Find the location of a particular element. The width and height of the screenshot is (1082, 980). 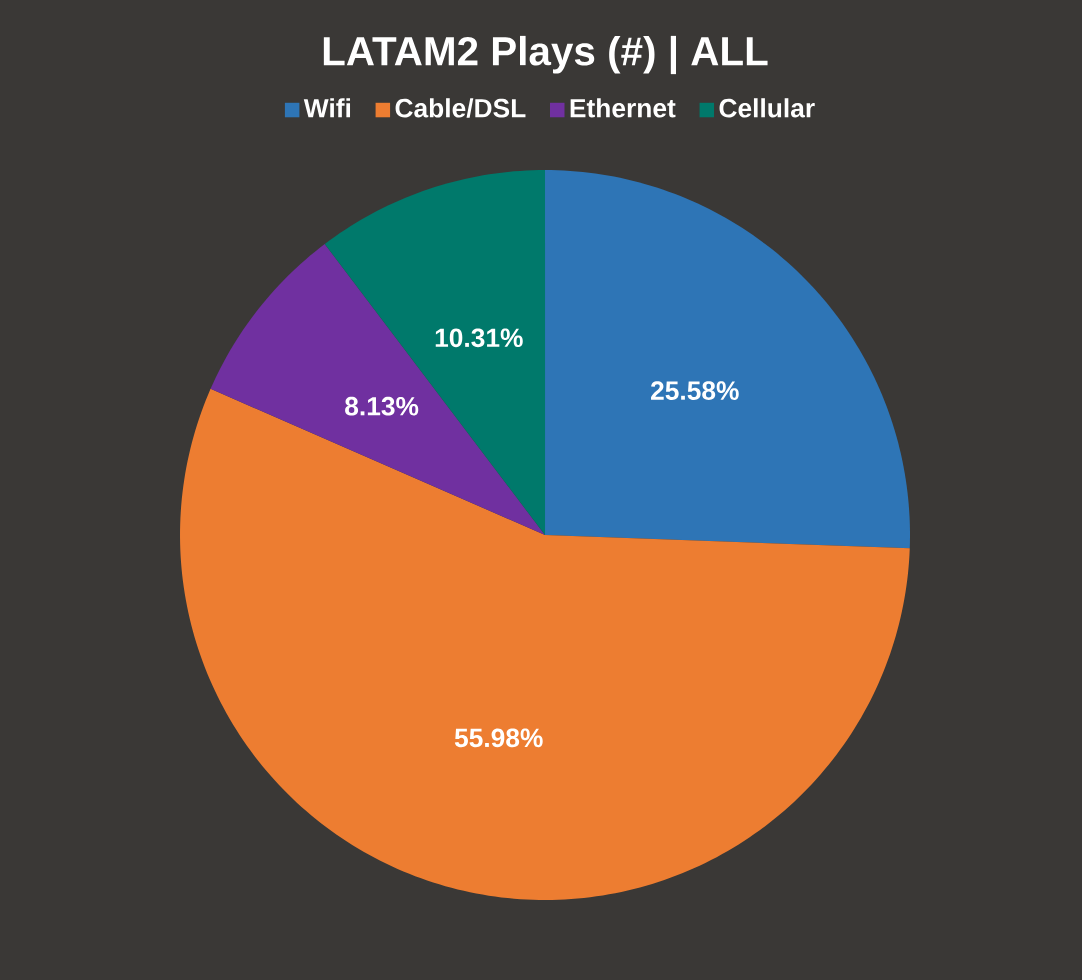

data-label: 55.98% is located at coordinates (498, 738).